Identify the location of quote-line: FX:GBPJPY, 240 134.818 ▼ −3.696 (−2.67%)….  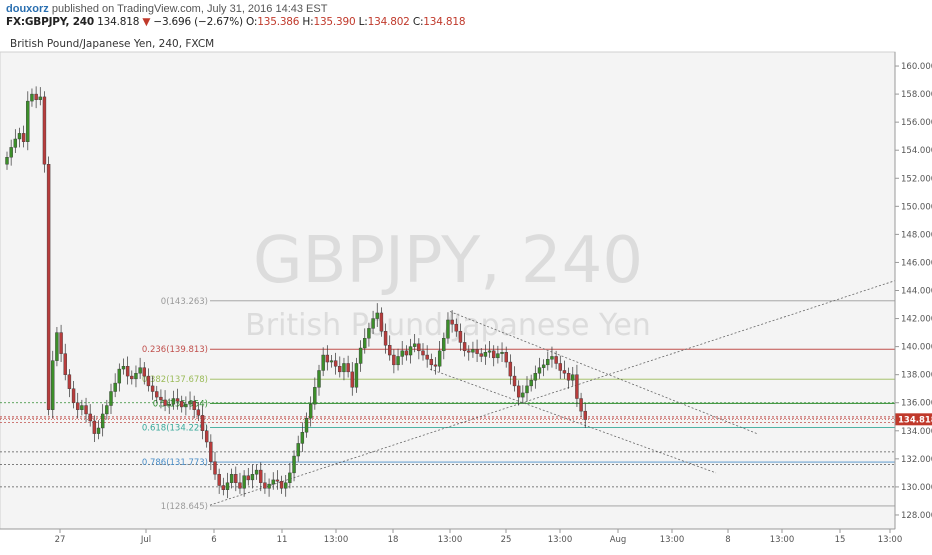
(236, 22).